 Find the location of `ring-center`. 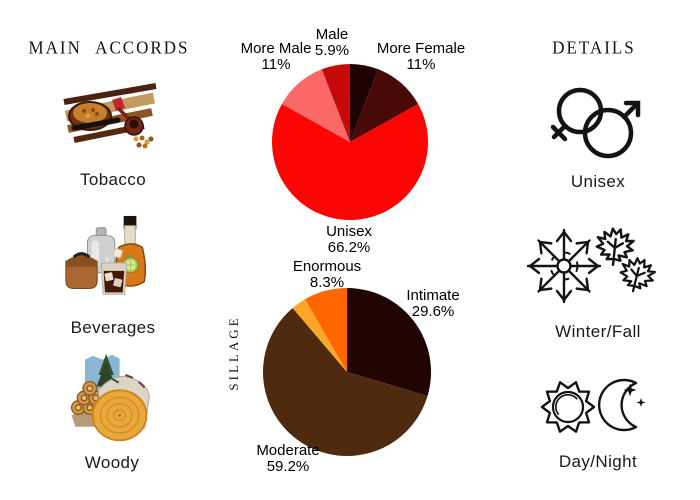

ring-center is located at coordinates (120, 415).